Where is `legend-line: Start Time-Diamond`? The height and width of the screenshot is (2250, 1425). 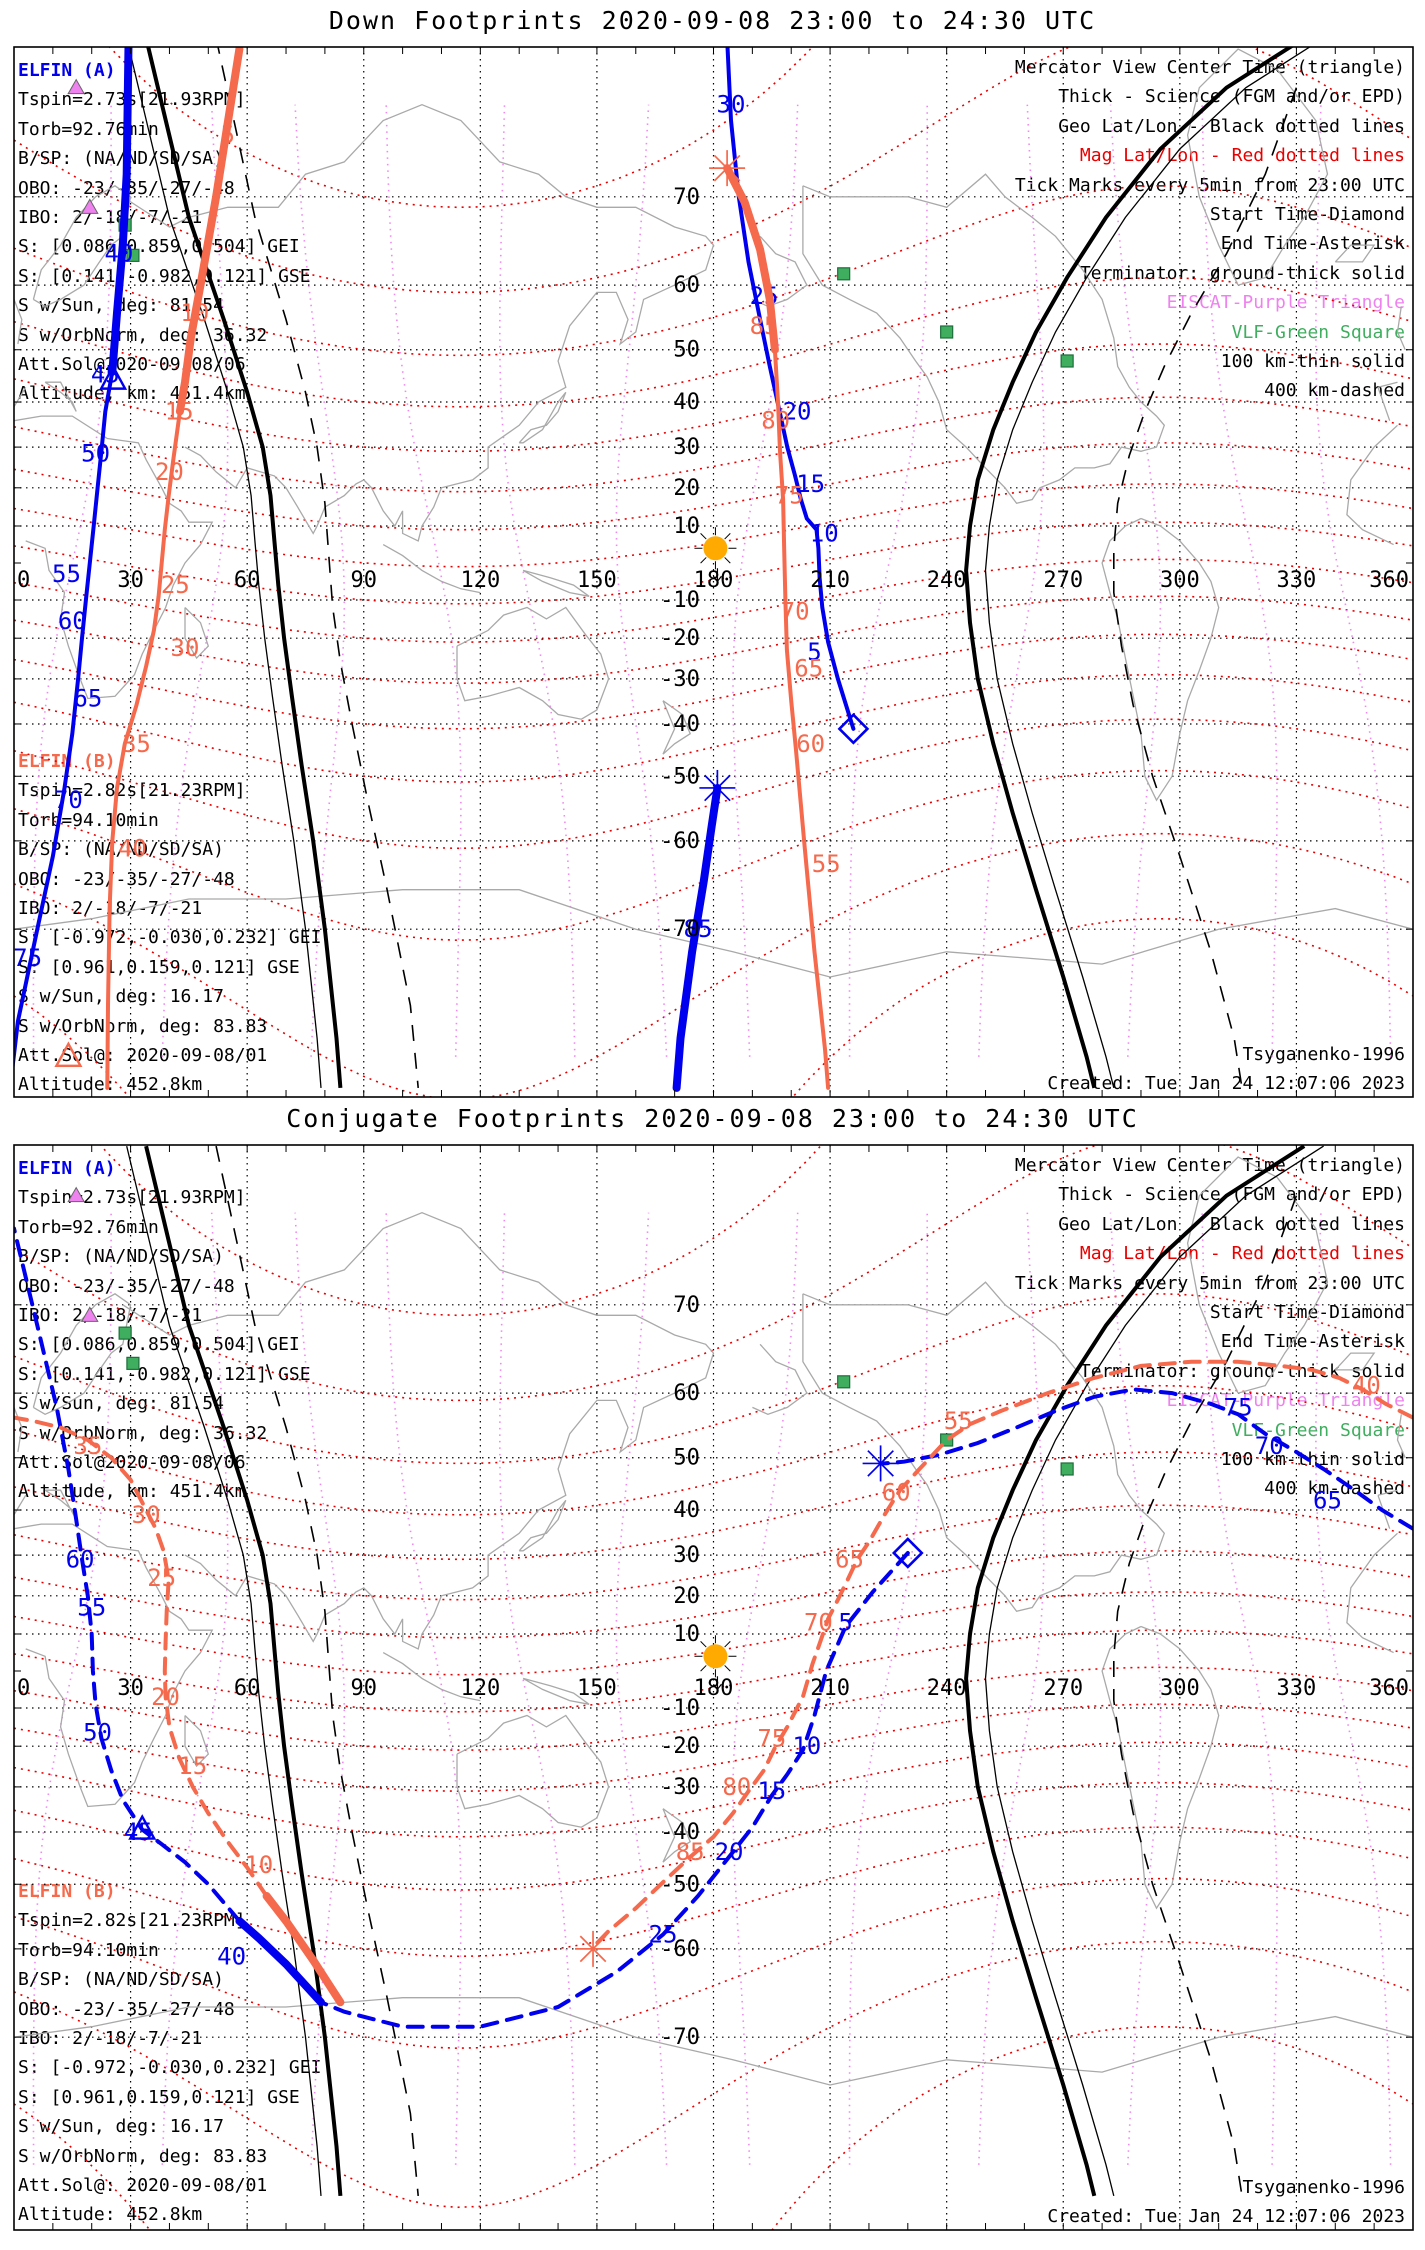
legend-line: Start Time-Diamond is located at coordinates (1307, 1313).